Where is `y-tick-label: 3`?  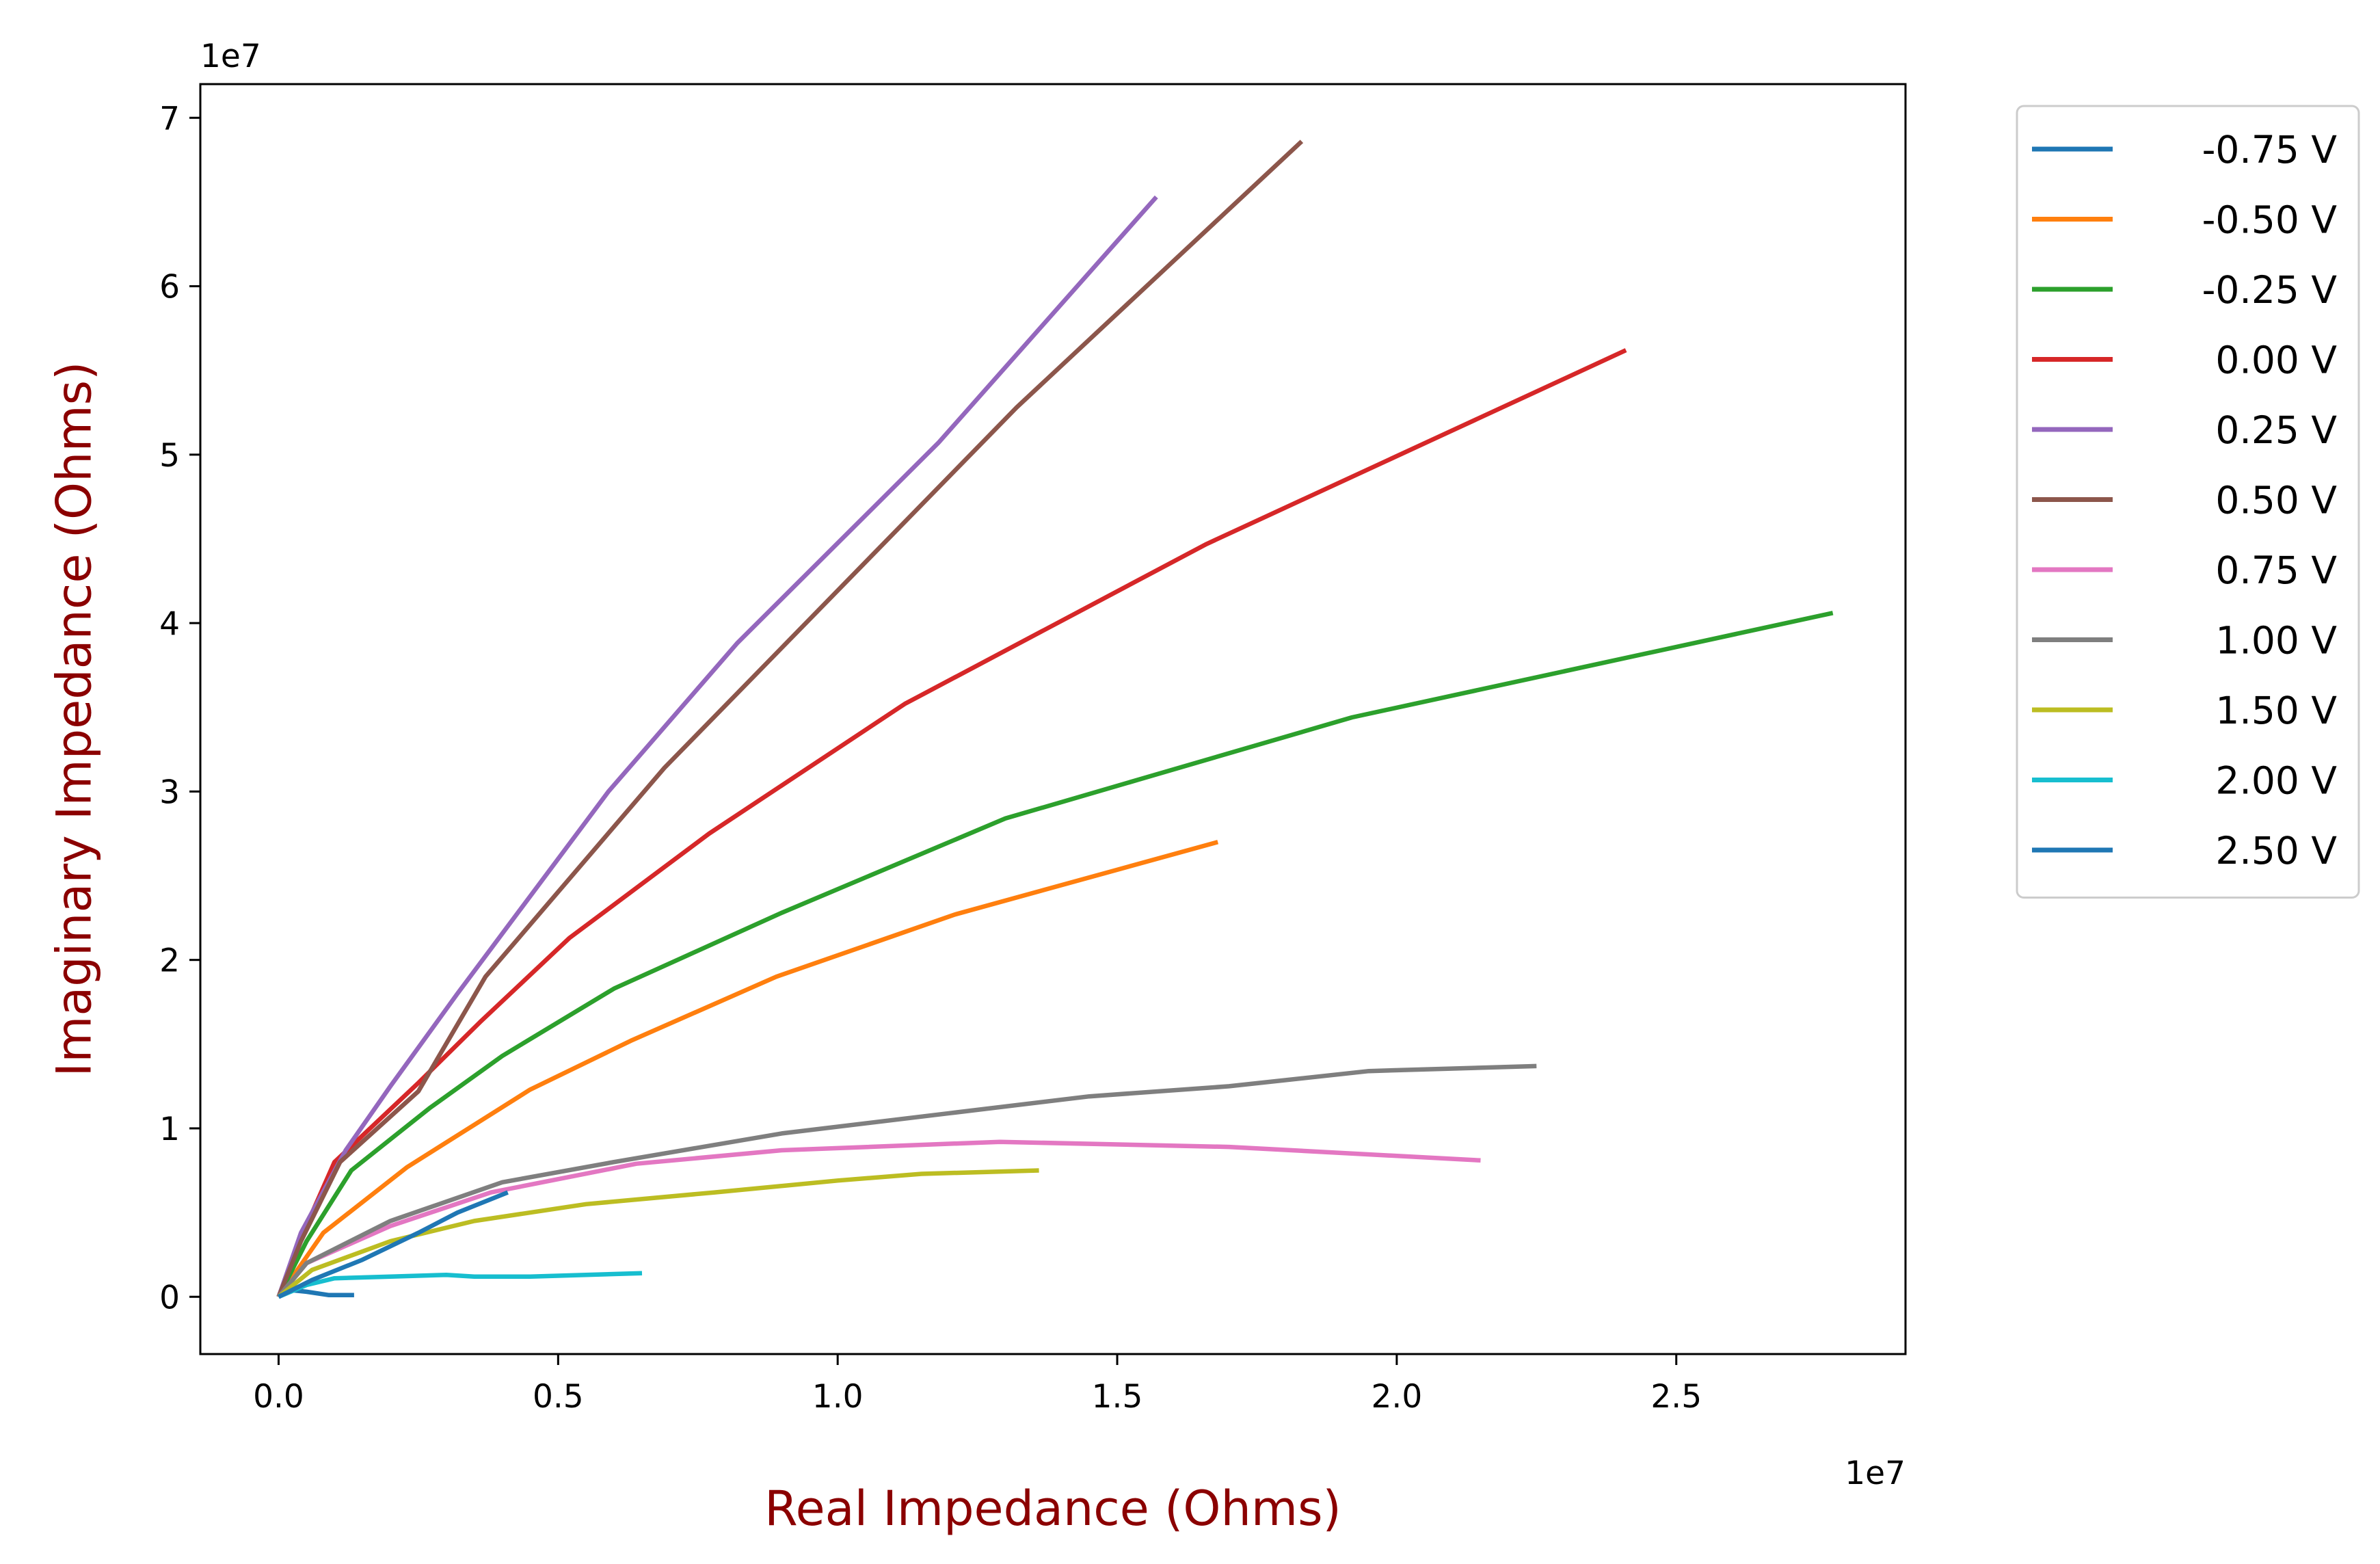
y-tick-label: 3 is located at coordinates (169, 792).